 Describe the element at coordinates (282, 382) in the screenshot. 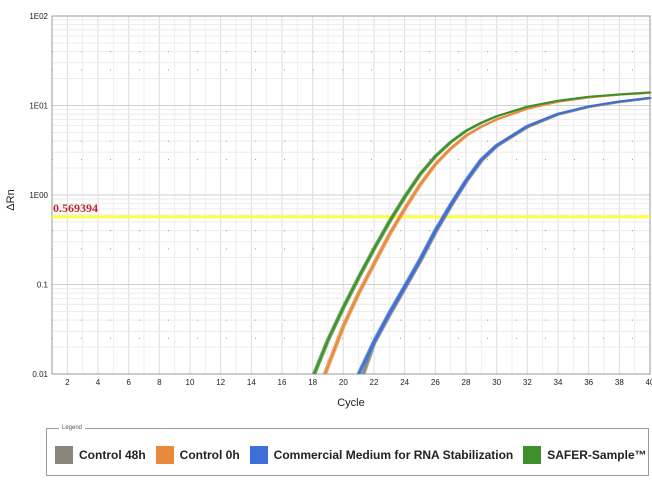

I see `x-tick-label: 16` at that location.